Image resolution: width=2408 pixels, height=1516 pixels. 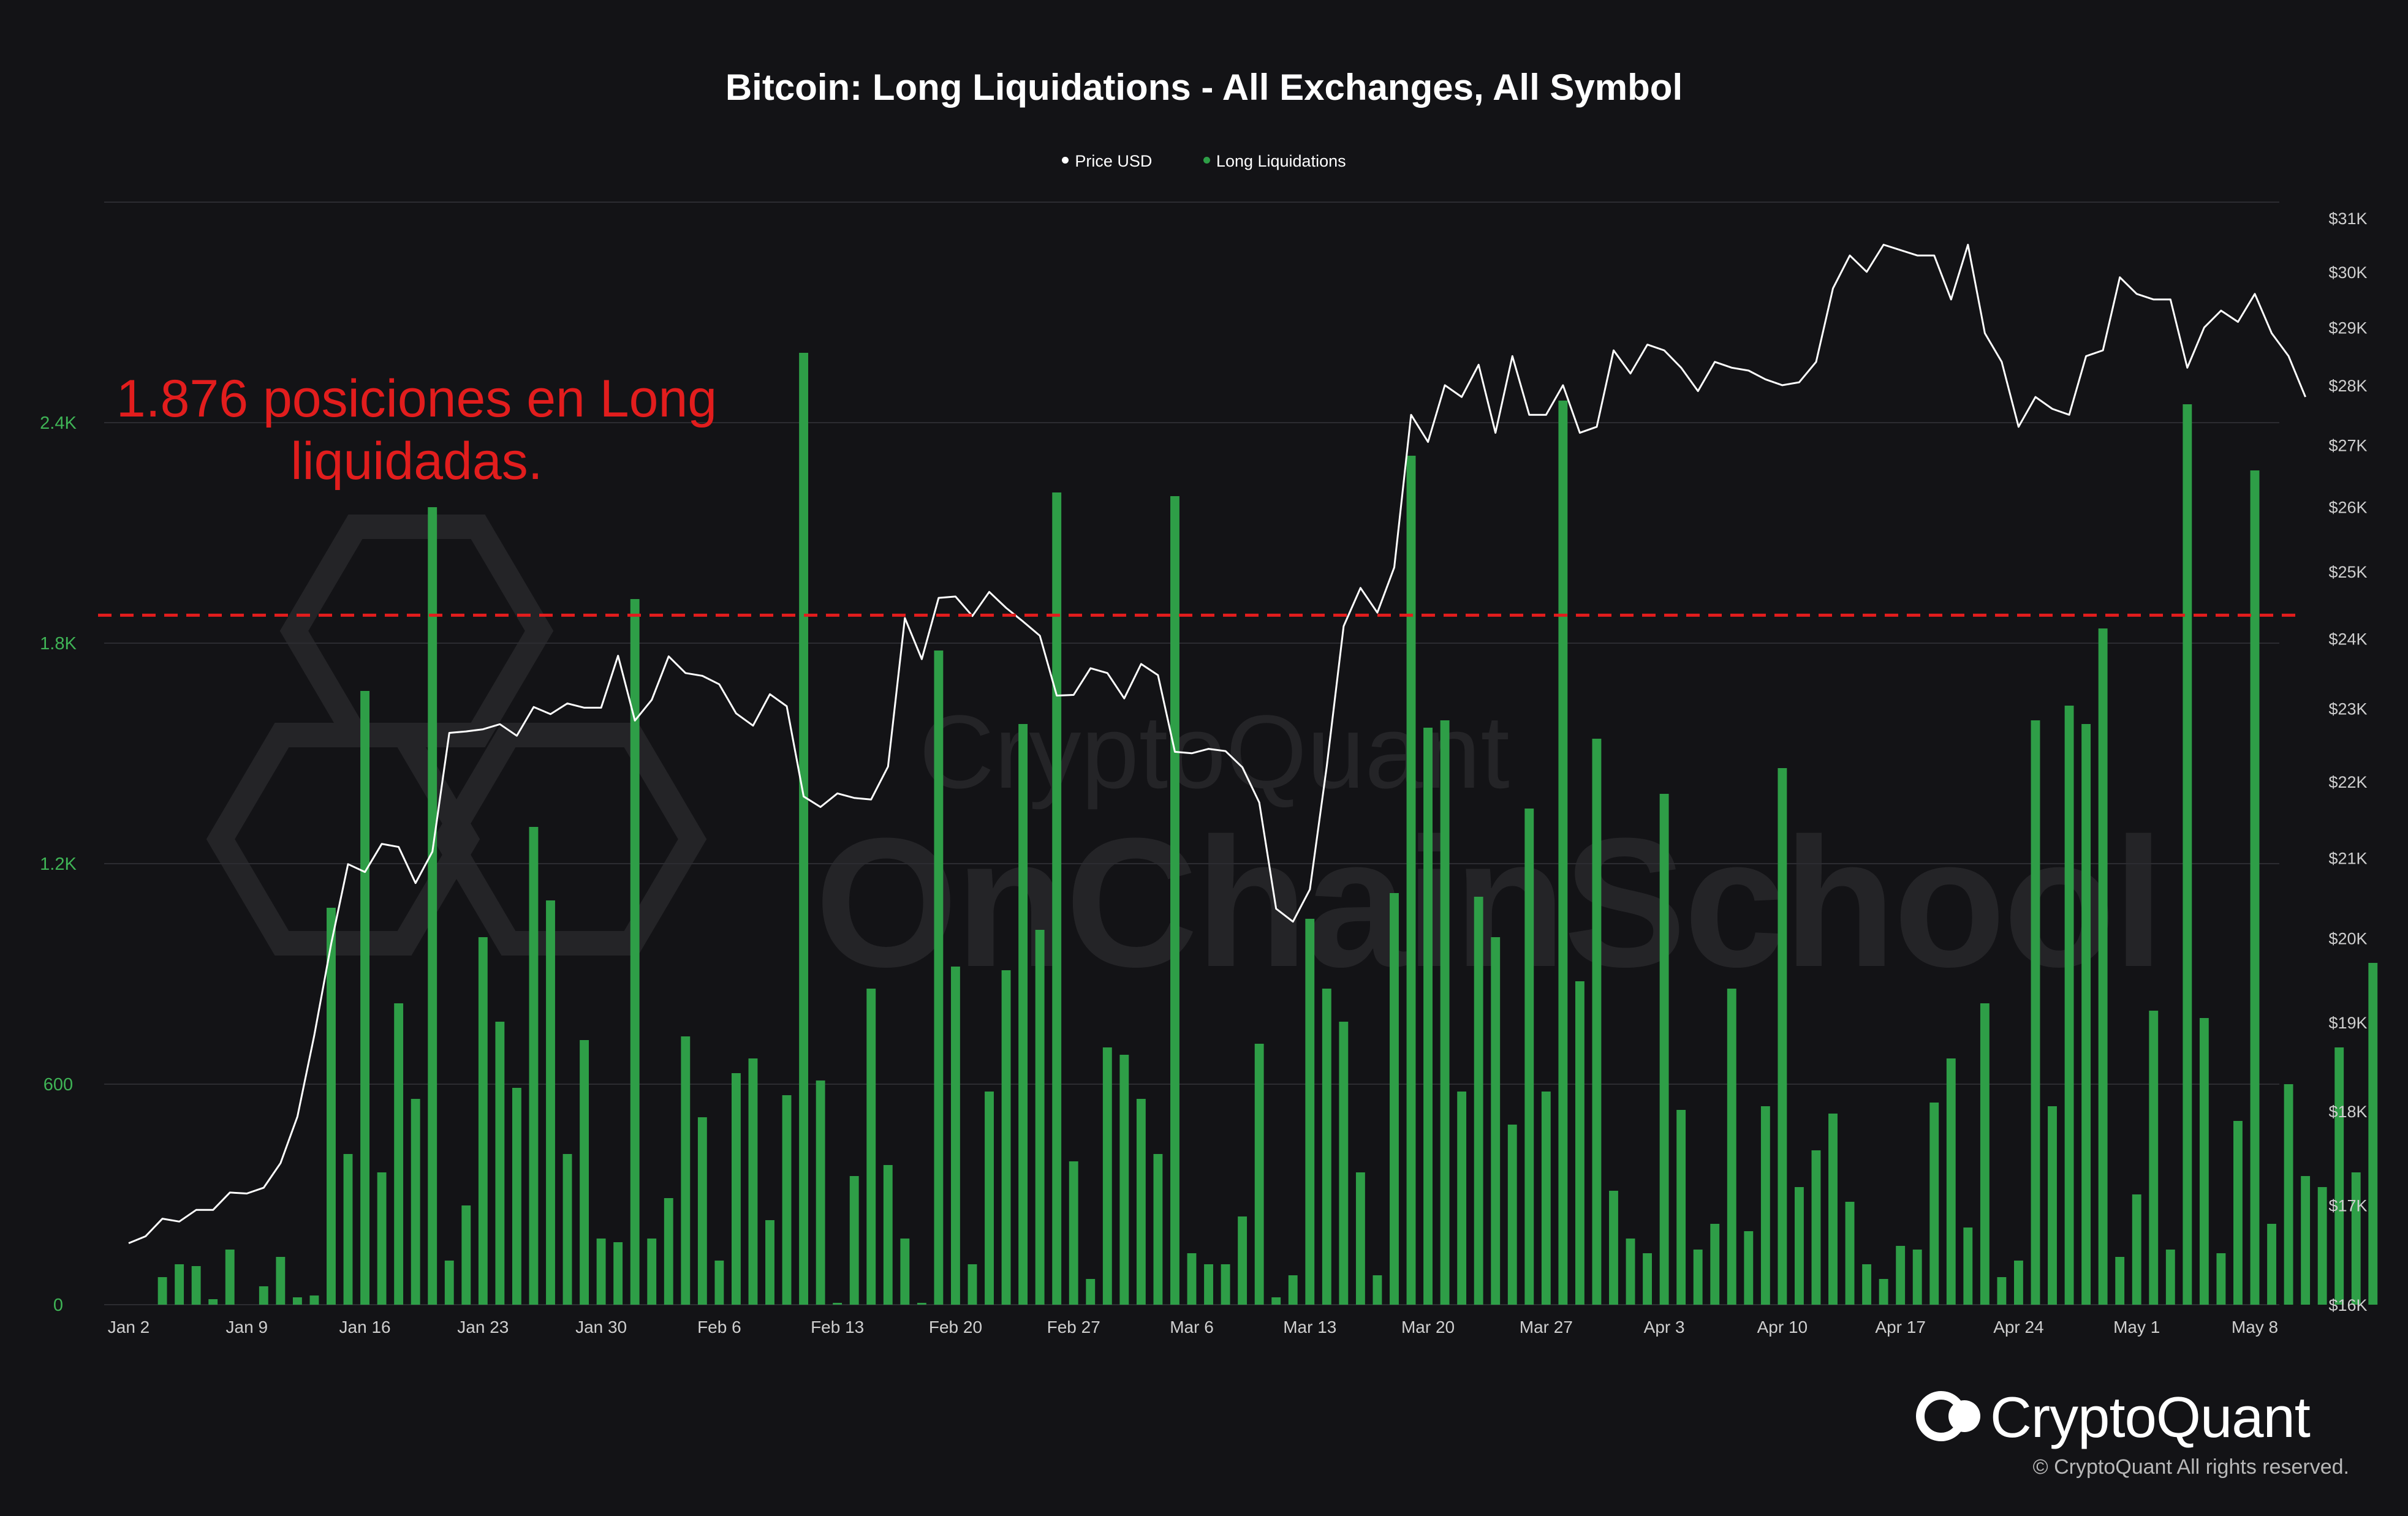 I want to click on left-tick-label: 1.2K, so click(x=58, y=864).